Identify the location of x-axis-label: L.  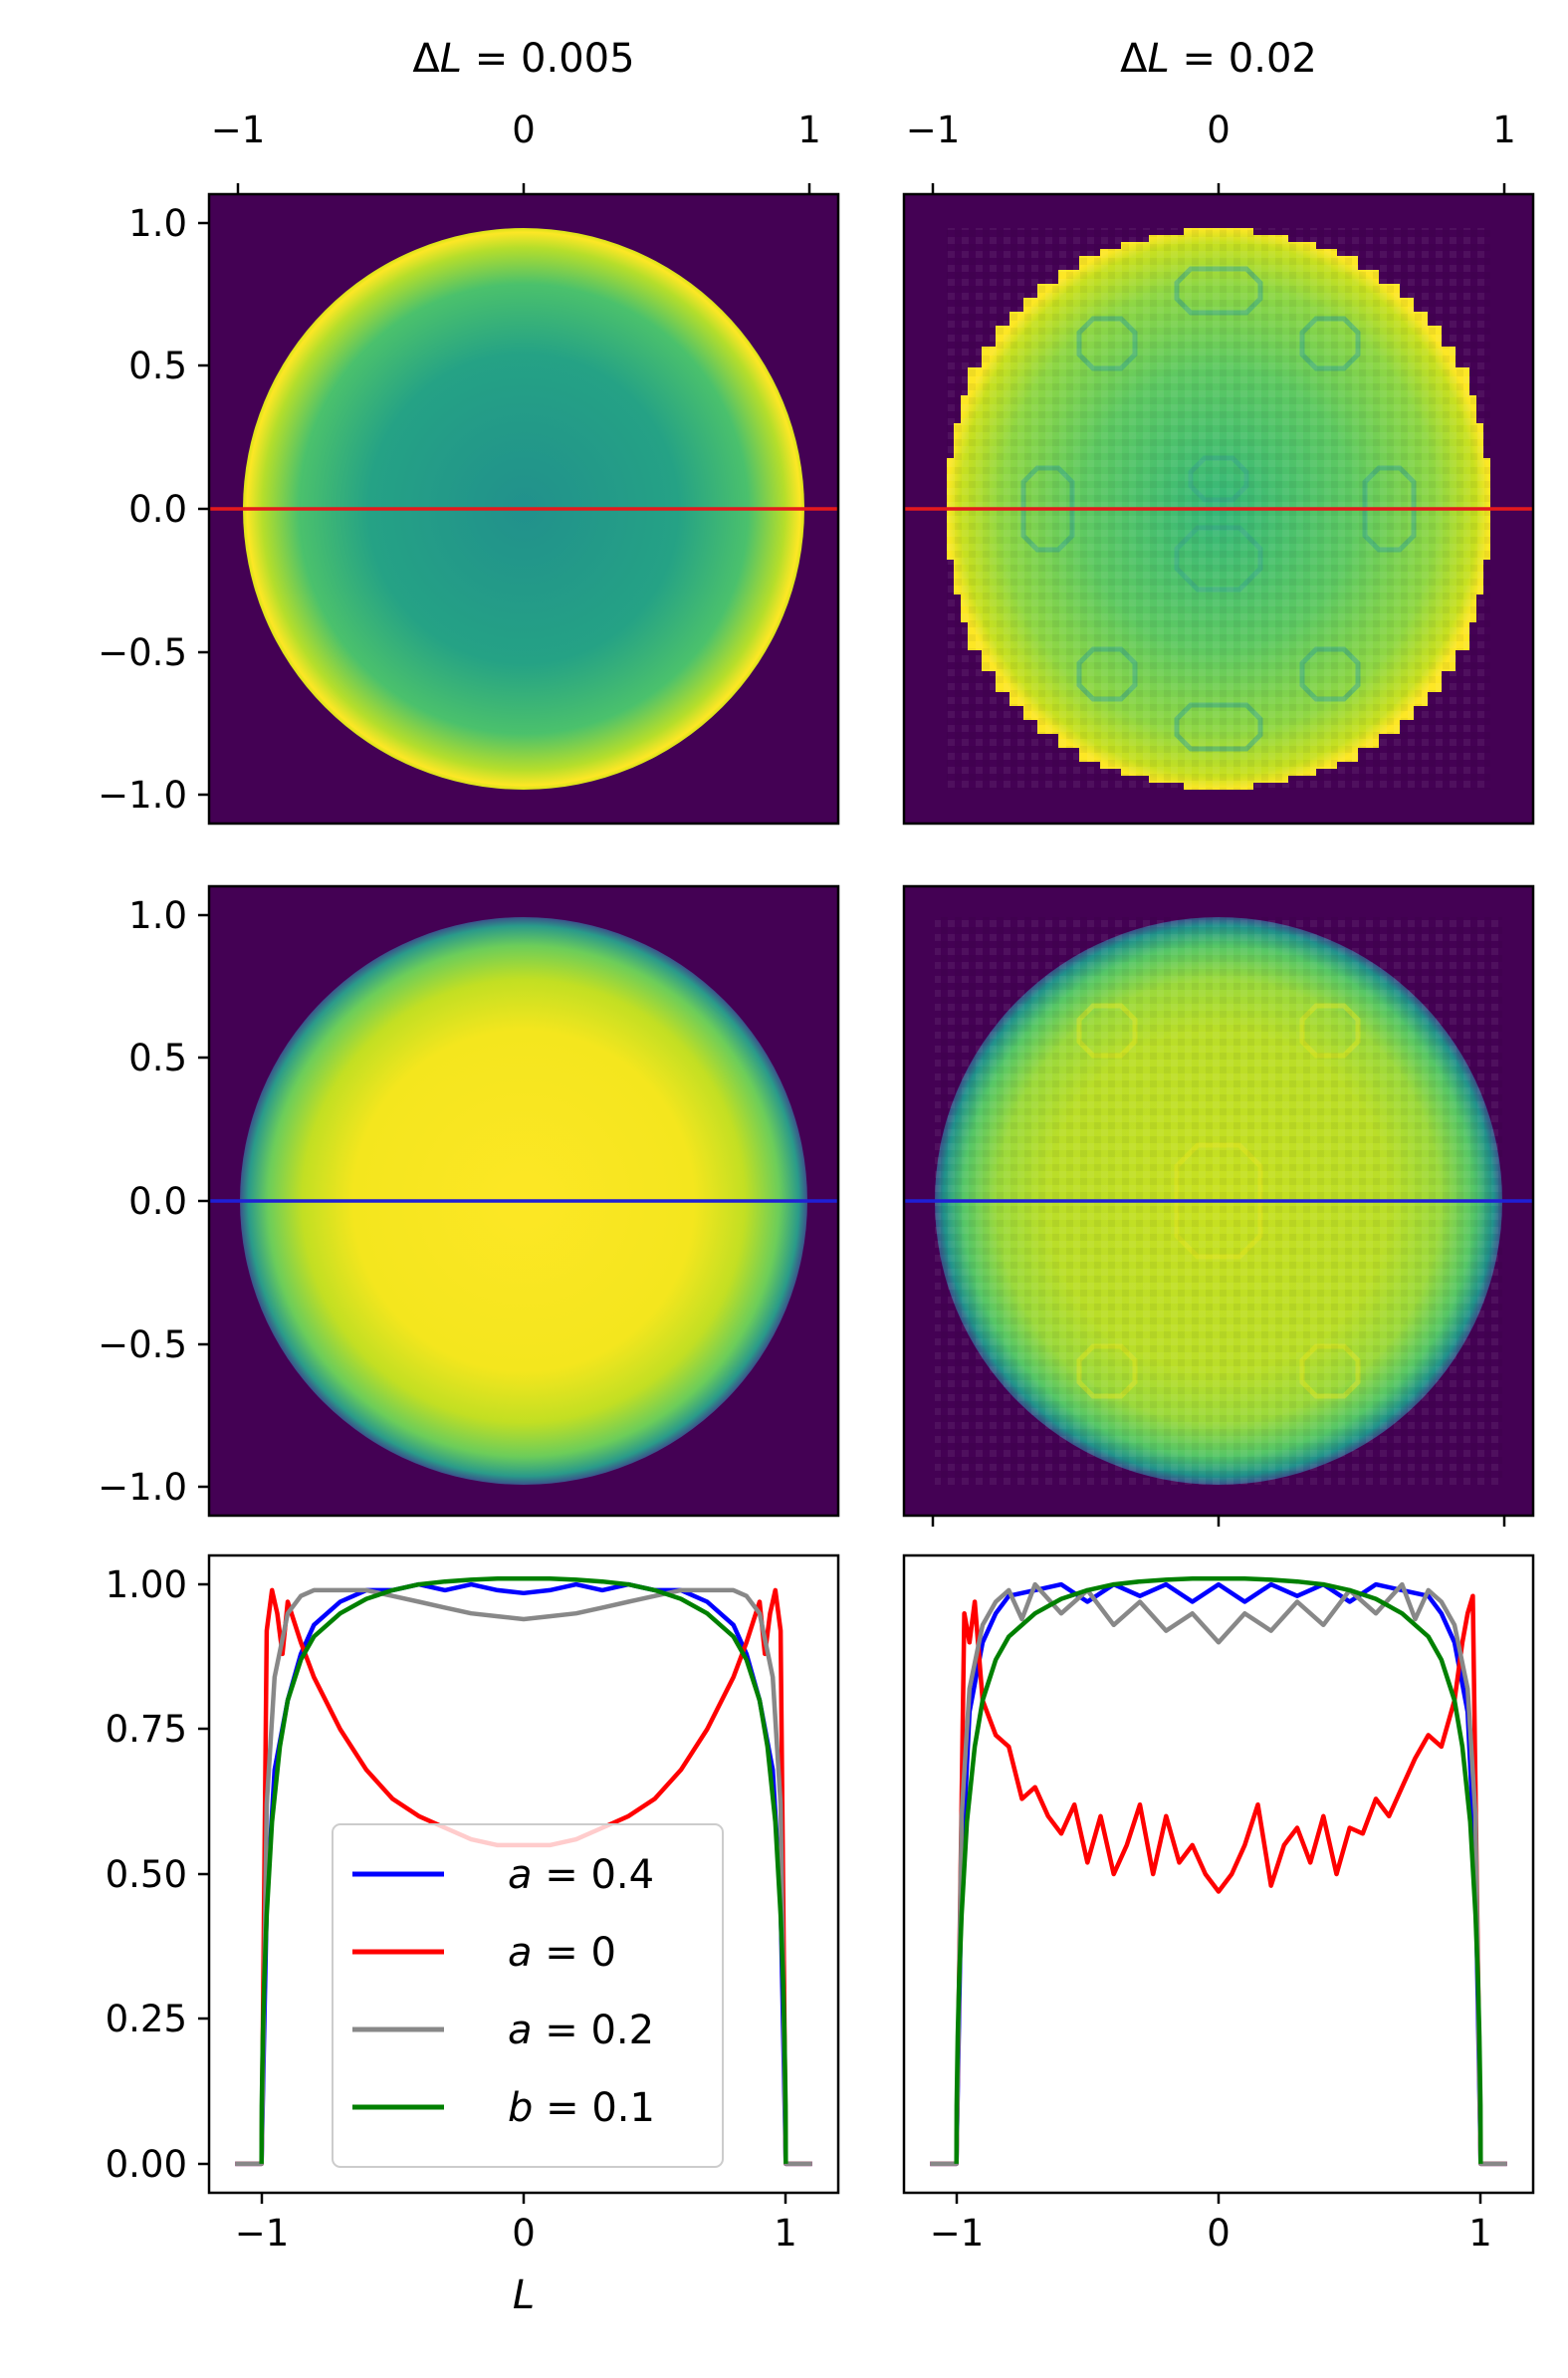
(524, 2295).